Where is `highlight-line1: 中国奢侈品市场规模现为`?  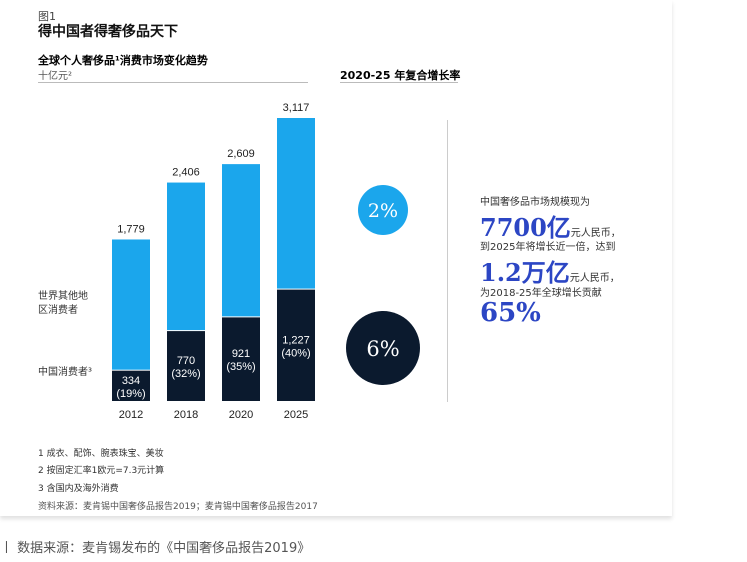 highlight-line1: 中国奢侈品市场规模现为 is located at coordinates (535, 202).